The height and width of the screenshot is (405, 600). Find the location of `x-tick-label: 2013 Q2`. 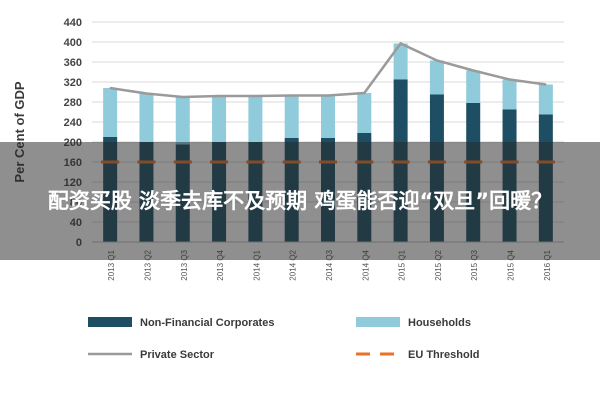

x-tick-label: 2013 Q2 is located at coordinates (147, 264).